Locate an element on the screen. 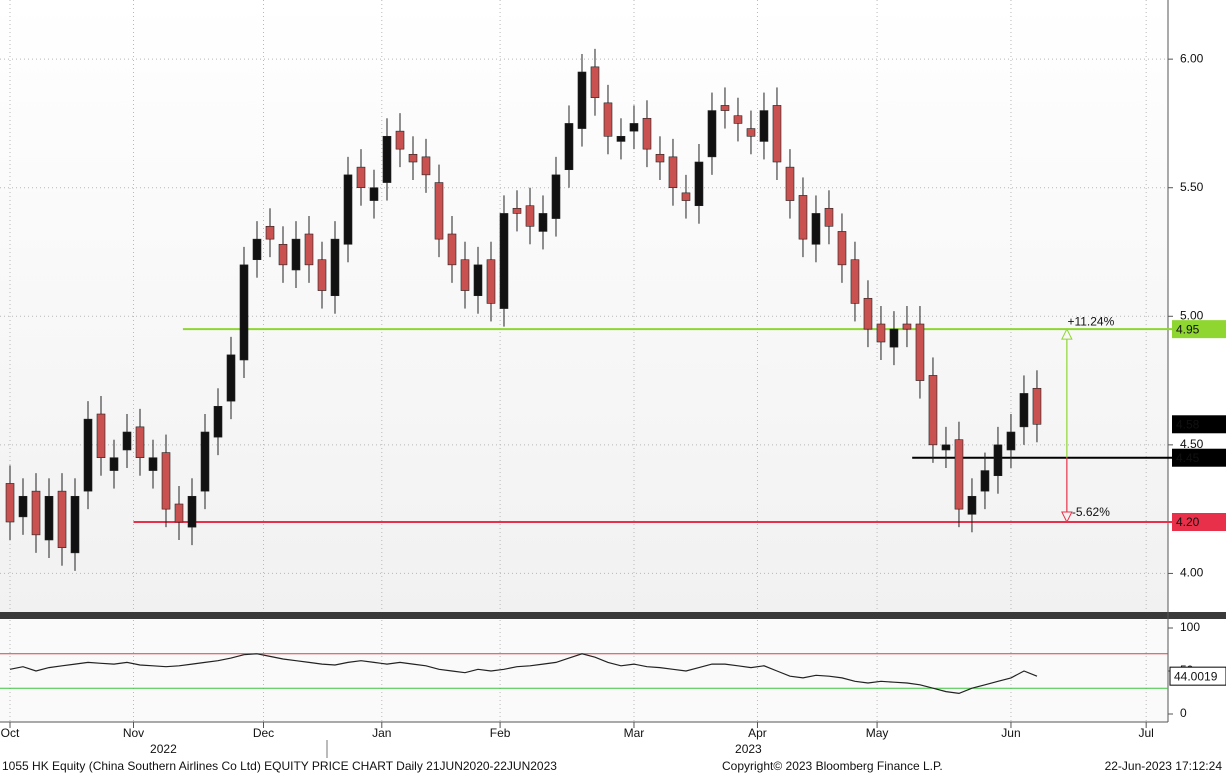 Image resolution: width=1226 pixels, height=781 pixels. x-tick-label: May is located at coordinates (877, 733).